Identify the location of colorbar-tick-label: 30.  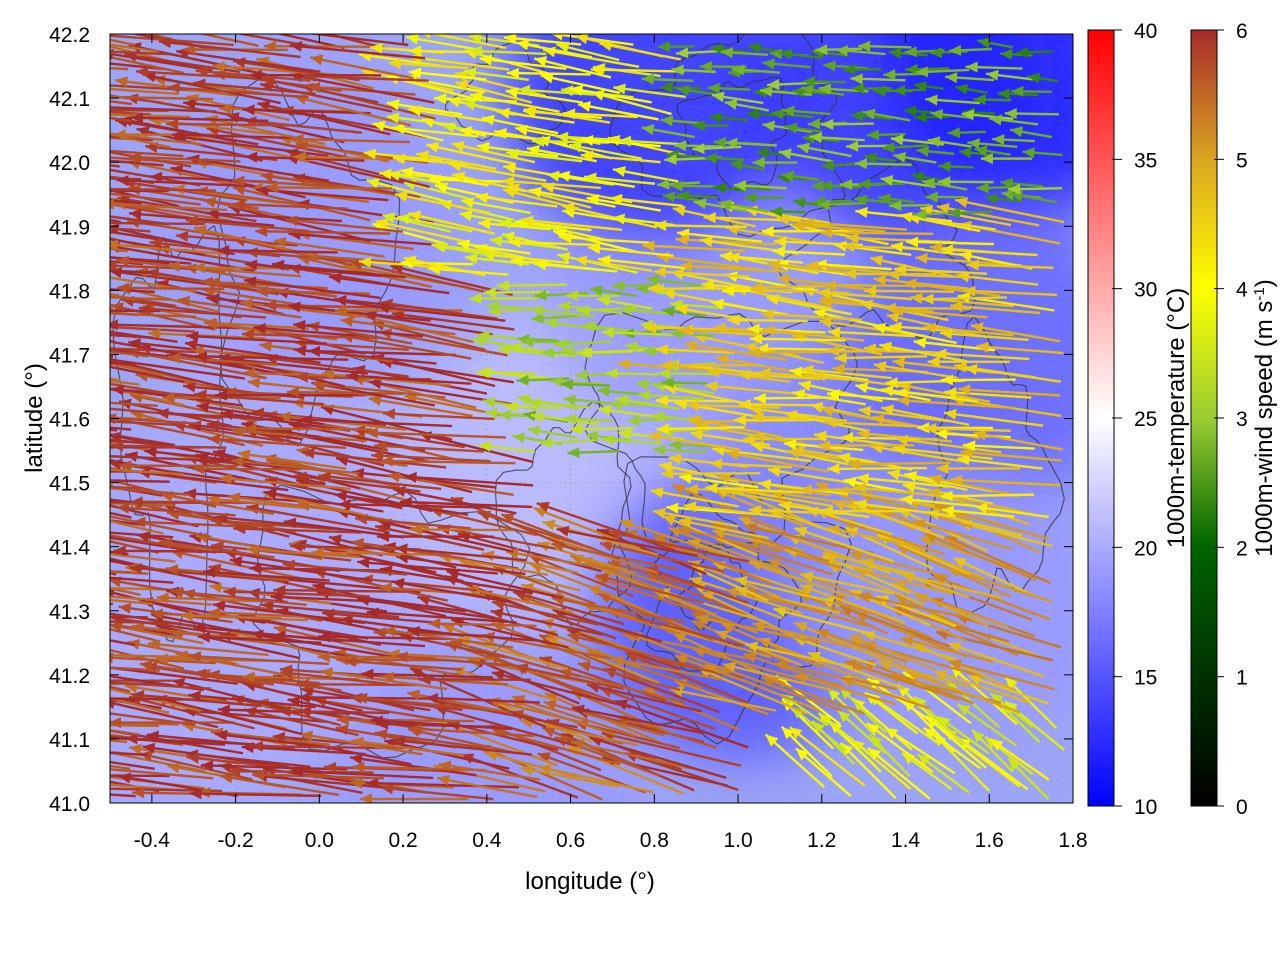
(1145, 290).